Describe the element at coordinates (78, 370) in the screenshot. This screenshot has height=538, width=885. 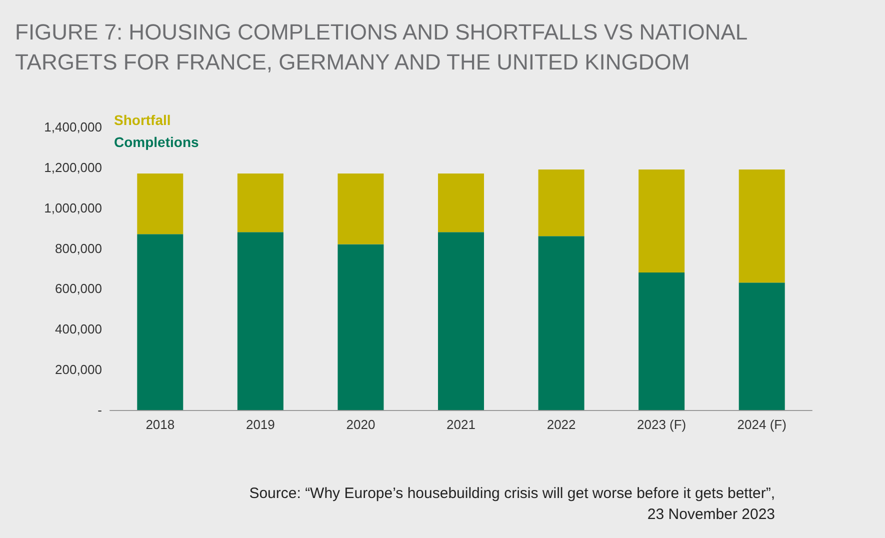
I see `y-tick-label: 200,000` at that location.